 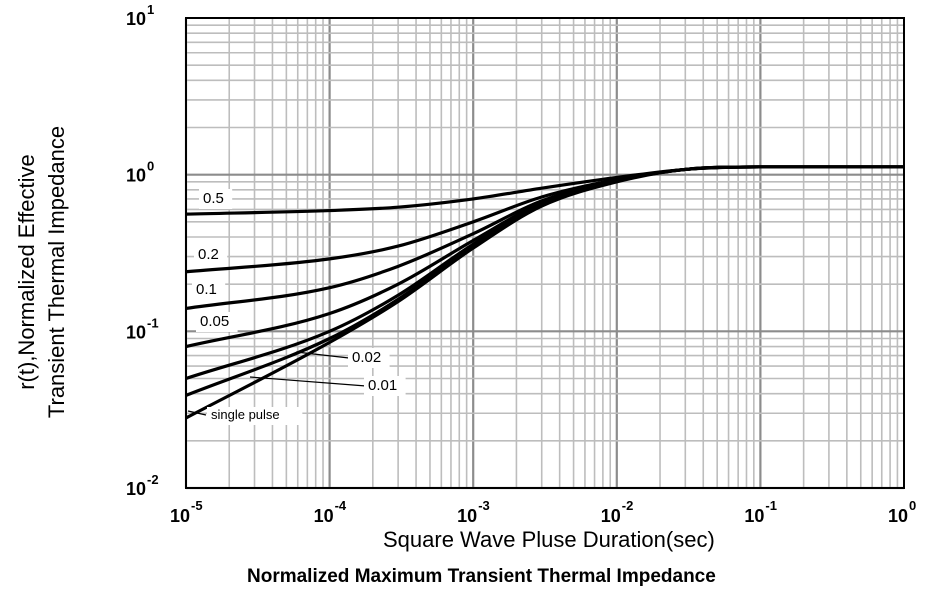 I want to click on x-tick-label: 10⁻⁵, so click(x=186, y=512).